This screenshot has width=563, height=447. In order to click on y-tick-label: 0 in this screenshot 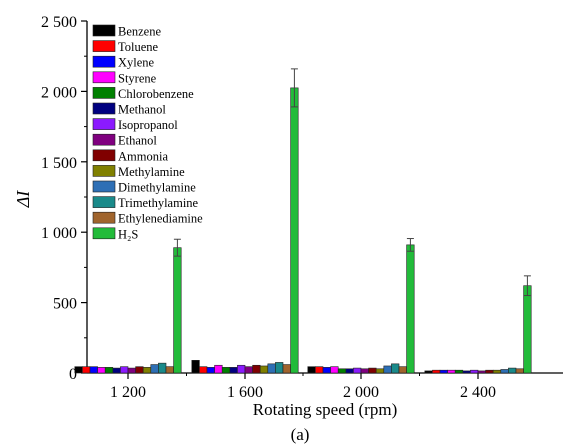, I will do `click(73, 374)`.